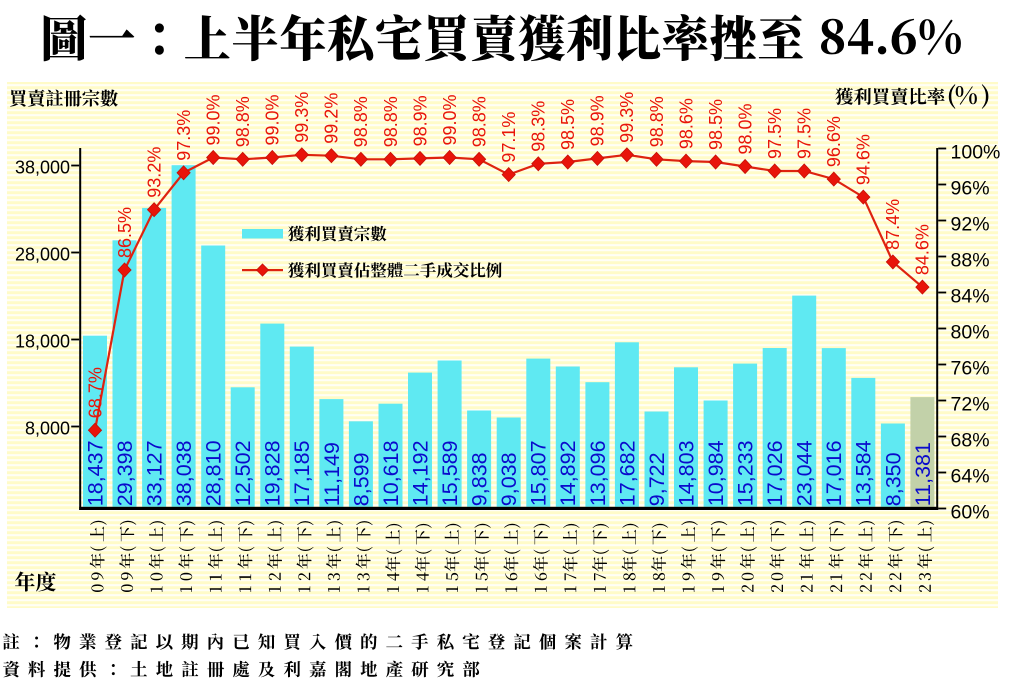 The height and width of the screenshot is (695, 1020). Describe the element at coordinates (332, 118) in the screenshot. I see `svg-text: 99.2%` at that location.